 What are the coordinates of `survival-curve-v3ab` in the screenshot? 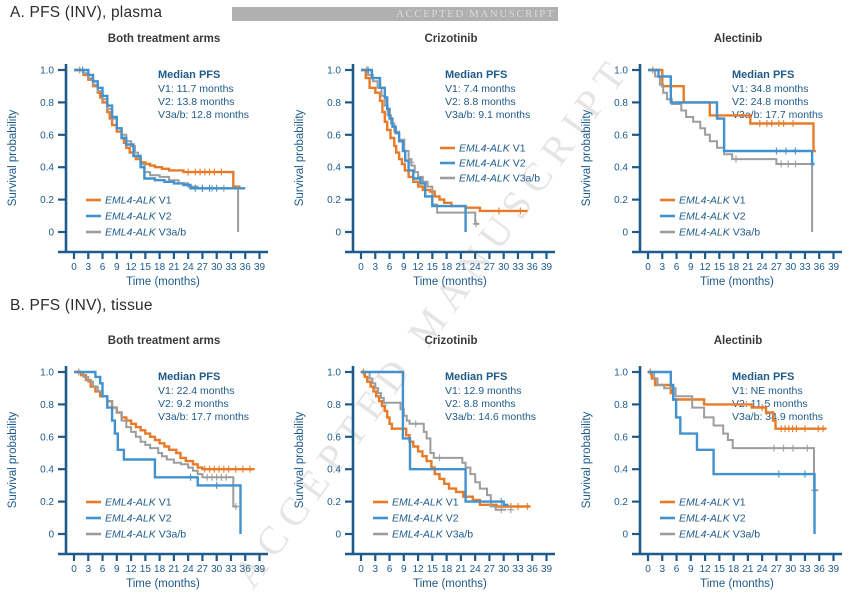 It's located at (731, 150).